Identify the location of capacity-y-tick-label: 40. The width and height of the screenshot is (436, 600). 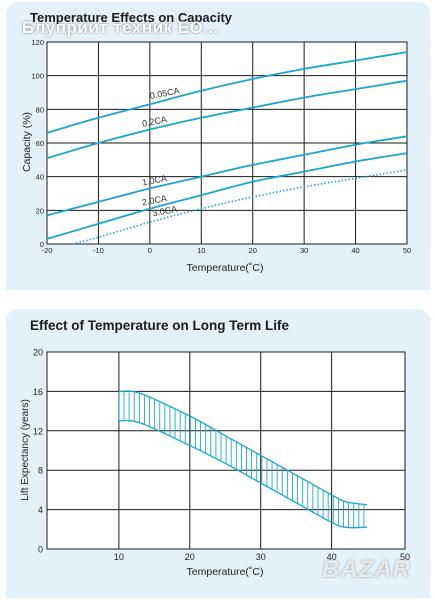
(40, 177).